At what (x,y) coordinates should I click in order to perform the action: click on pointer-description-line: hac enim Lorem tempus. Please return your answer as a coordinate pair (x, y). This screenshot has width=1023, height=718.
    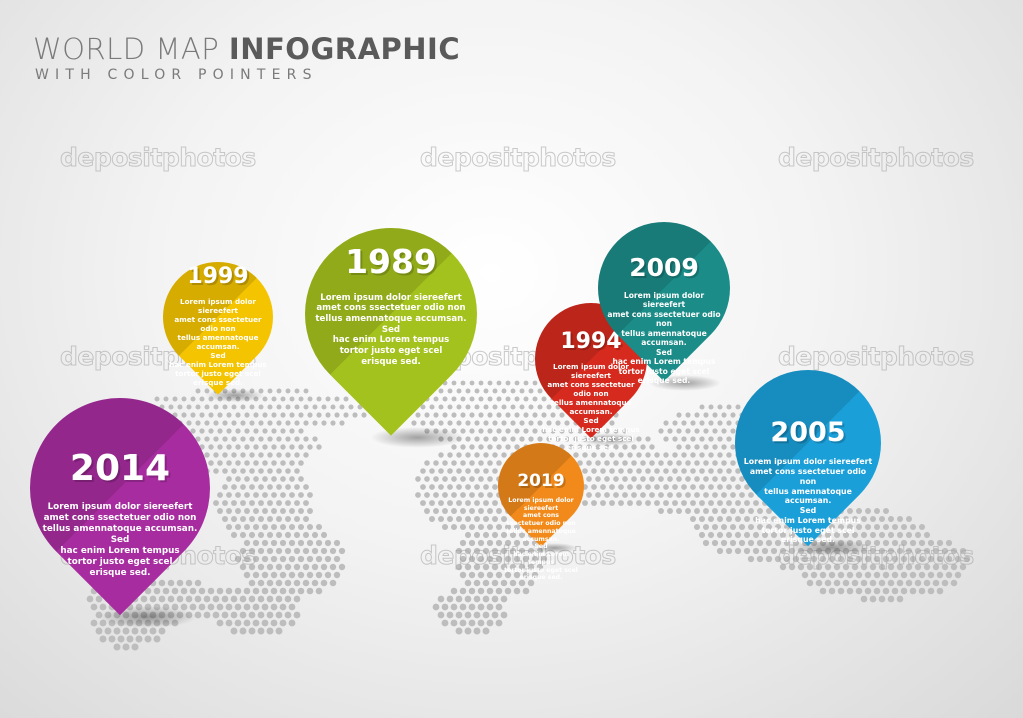
    Looking at the image, I should click on (391, 340).